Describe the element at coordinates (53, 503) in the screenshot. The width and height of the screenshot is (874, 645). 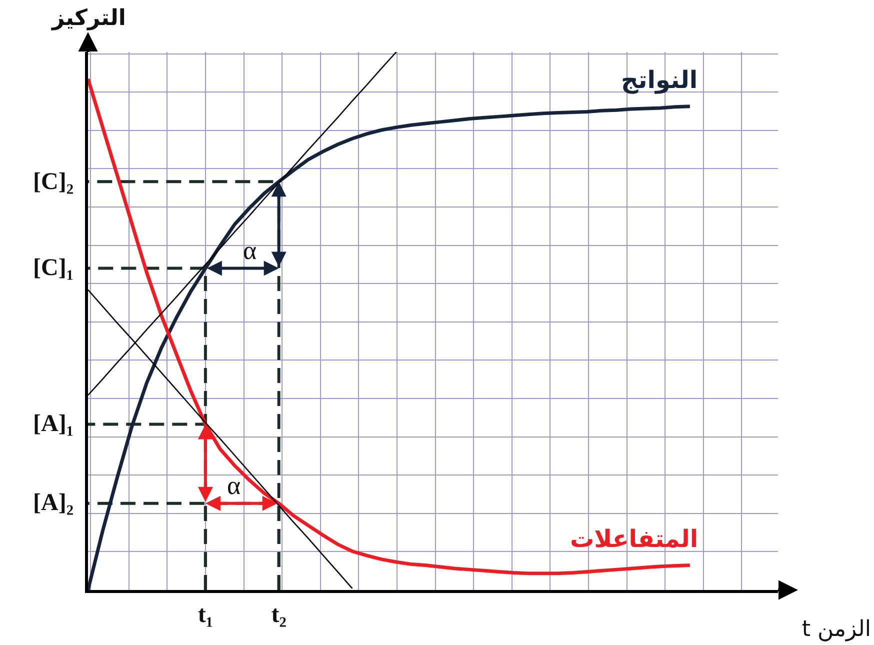
I see `ref-line-label: [A]₂` at that location.